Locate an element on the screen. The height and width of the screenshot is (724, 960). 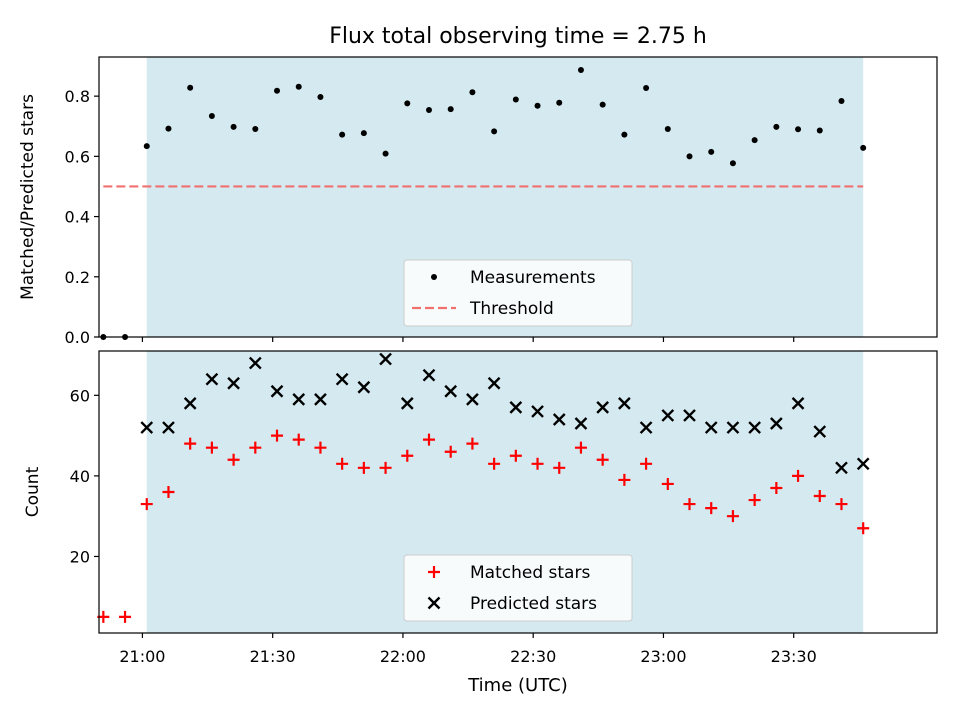
x-tick-label: 23:00 is located at coordinates (663, 656).